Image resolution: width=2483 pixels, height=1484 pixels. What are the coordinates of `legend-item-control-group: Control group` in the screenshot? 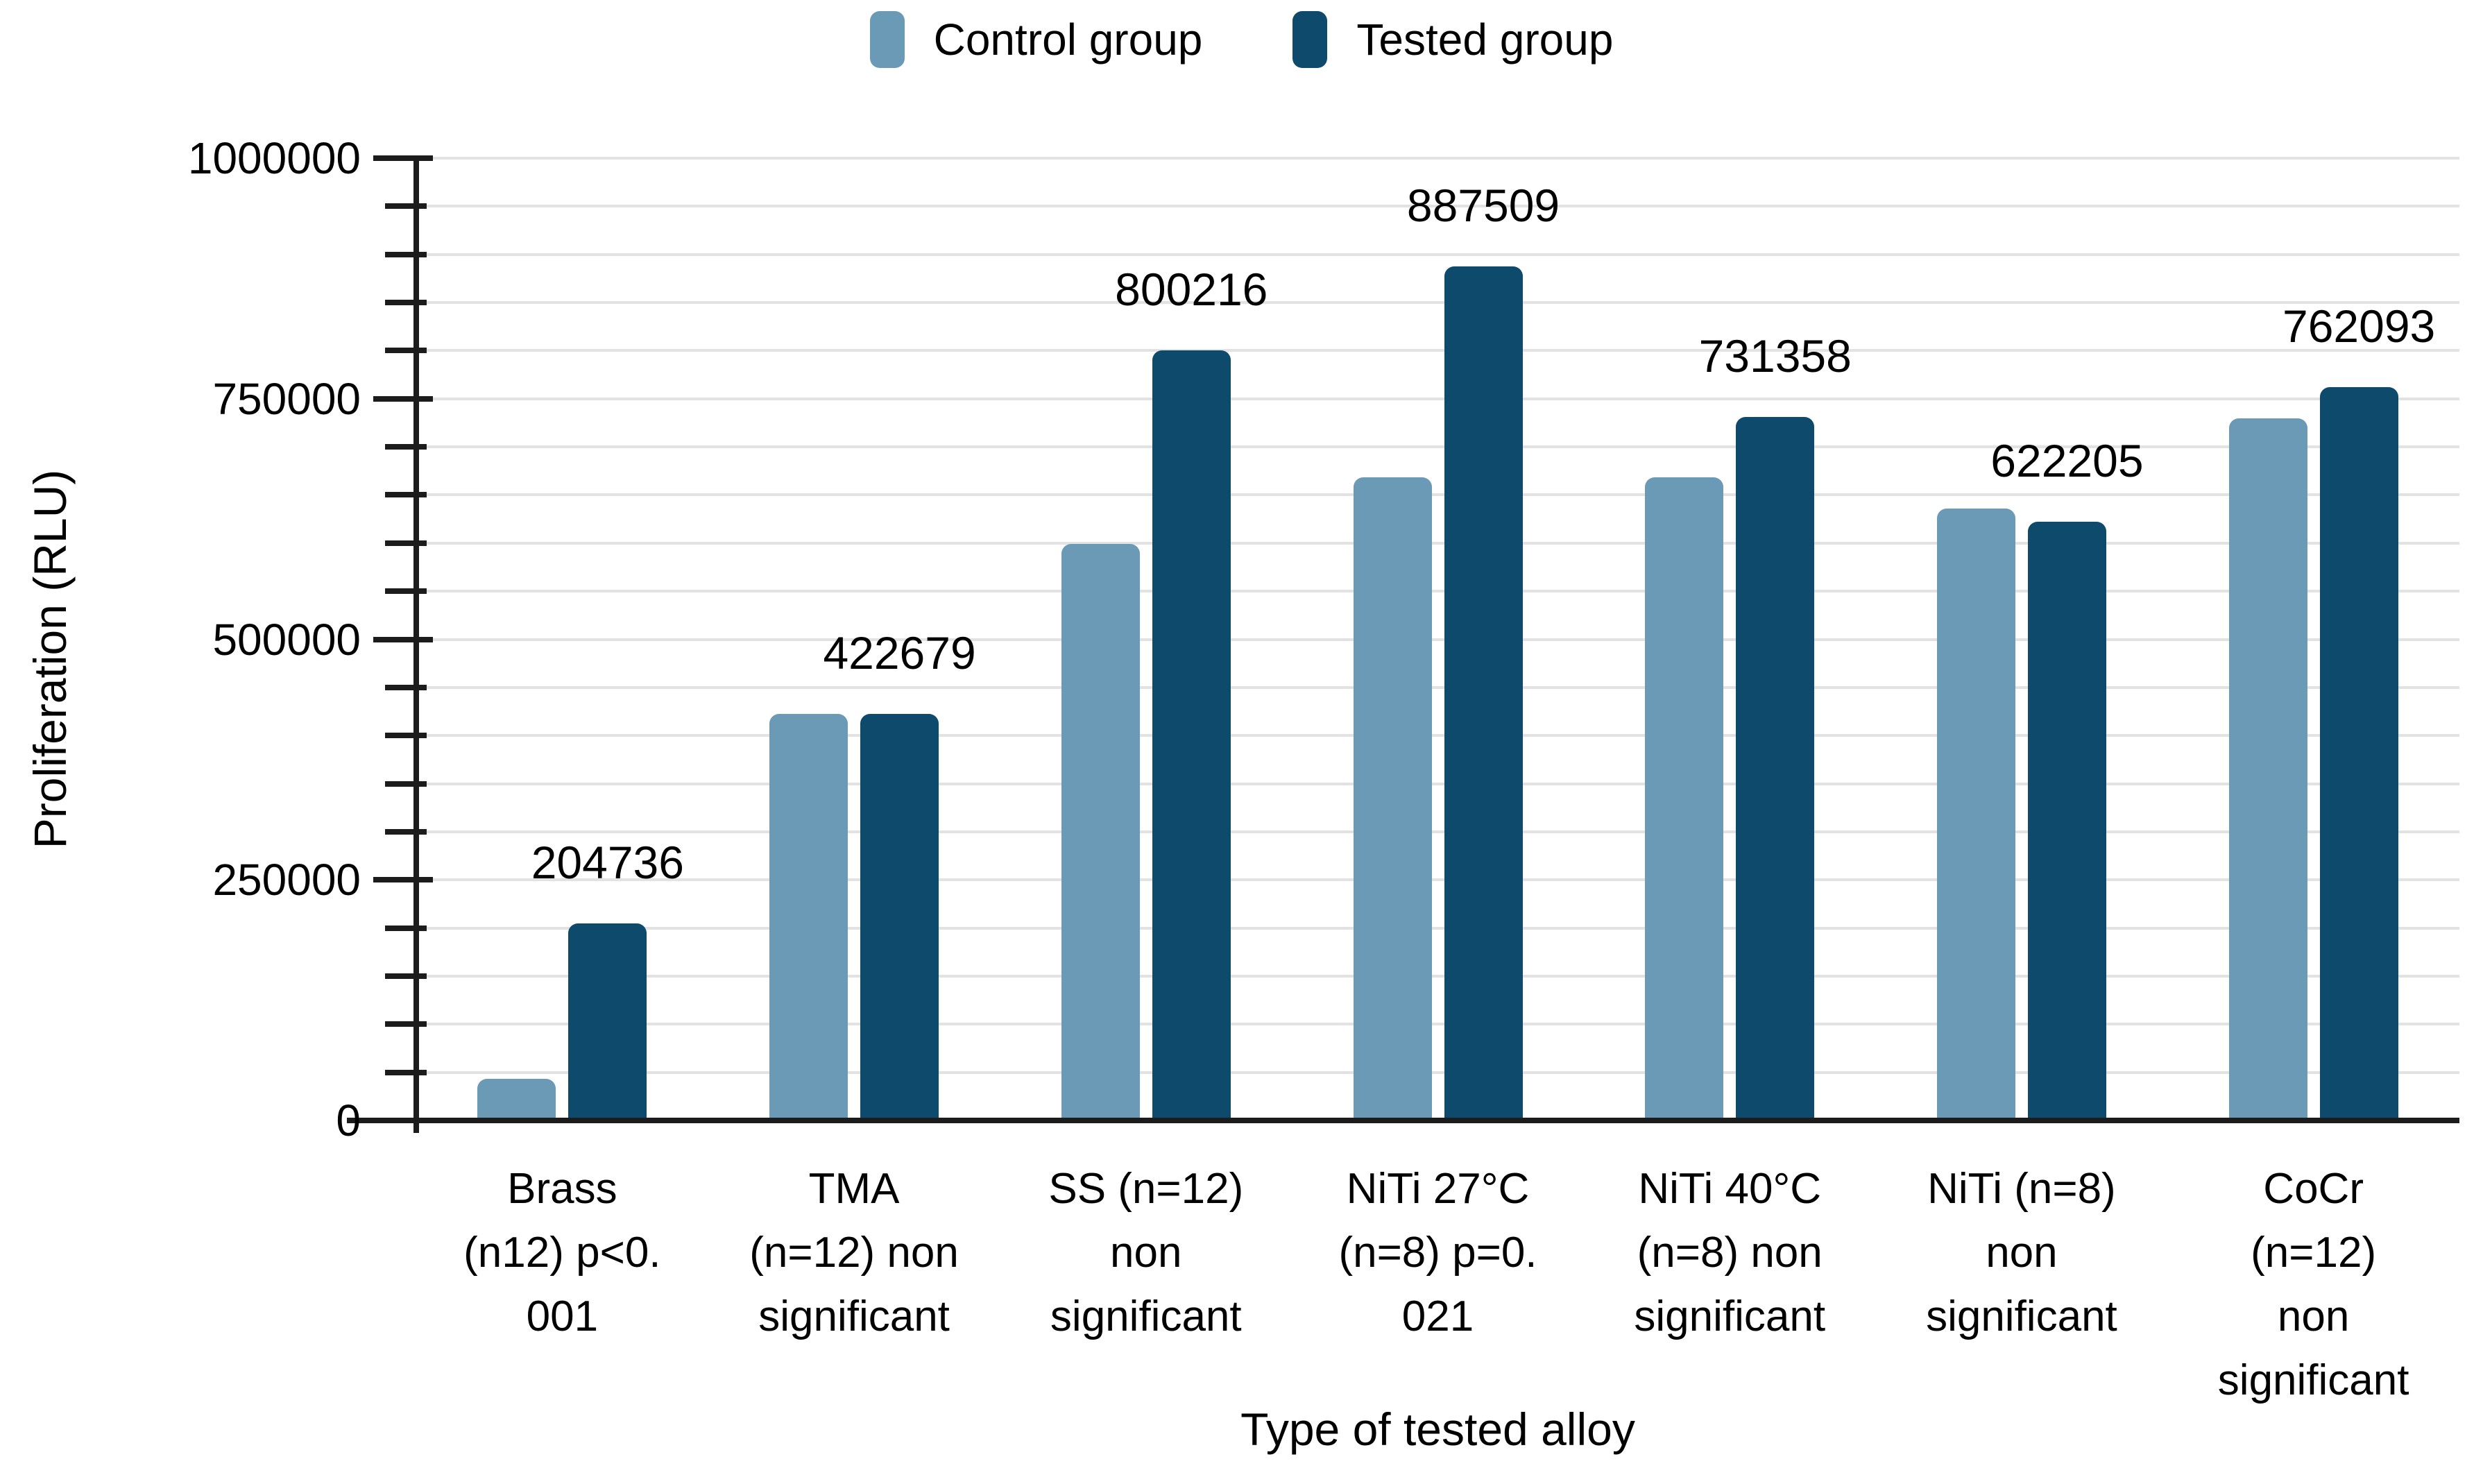 It's located at (1036, 39).